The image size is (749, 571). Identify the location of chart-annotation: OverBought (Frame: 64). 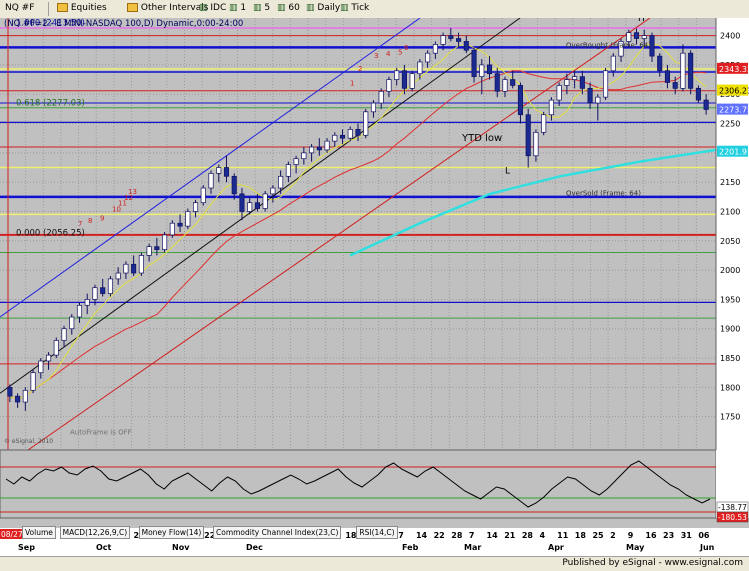
(608, 45).